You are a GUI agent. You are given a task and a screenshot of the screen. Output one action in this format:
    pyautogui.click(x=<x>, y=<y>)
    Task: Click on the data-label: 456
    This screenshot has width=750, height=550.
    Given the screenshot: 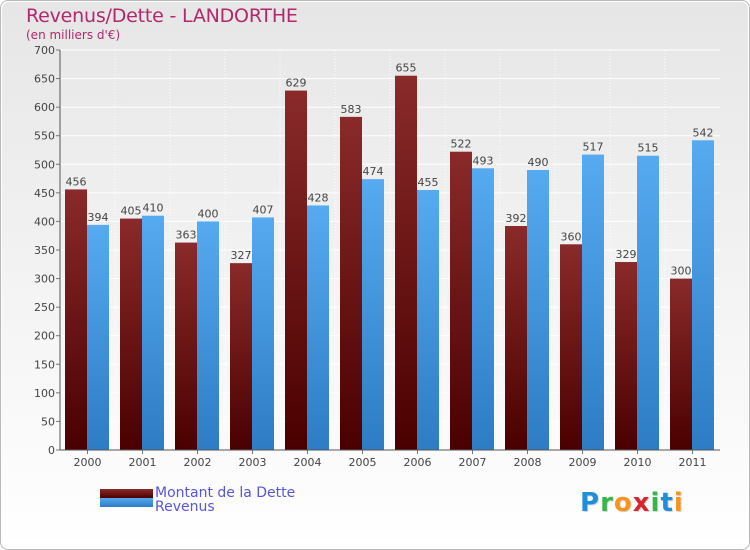 What is the action you would take?
    pyautogui.click(x=76, y=181)
    